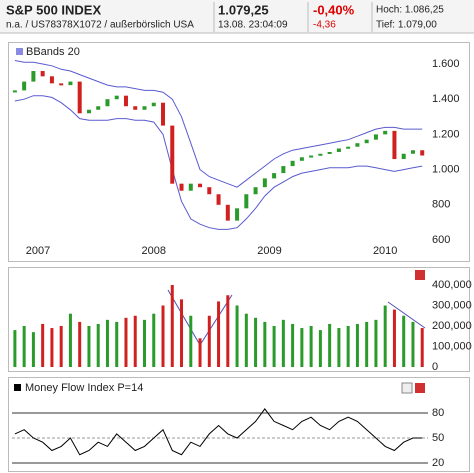  What do you see at coordinates (410, 10) in the screenshot?
I see `high: Hoch: 1.086,25` at bounding box center [410, 10].